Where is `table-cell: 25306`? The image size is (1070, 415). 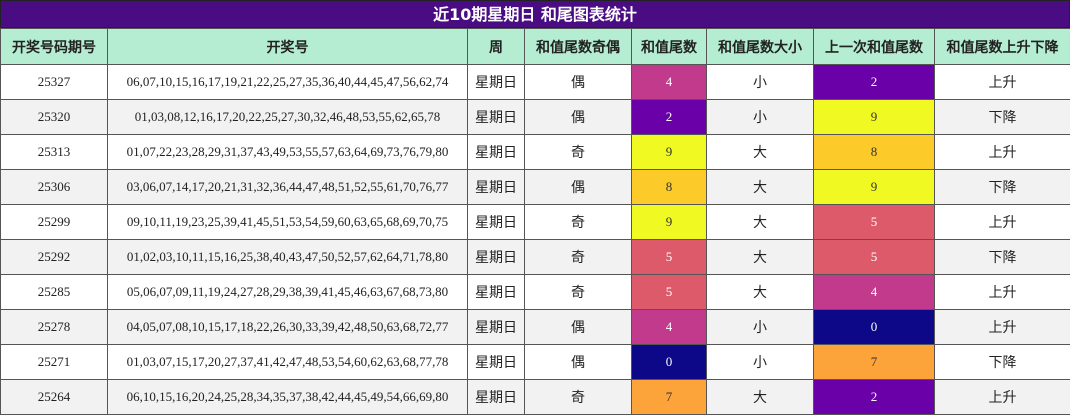
table-cell: 25306 is located at coordinates (54, 187).